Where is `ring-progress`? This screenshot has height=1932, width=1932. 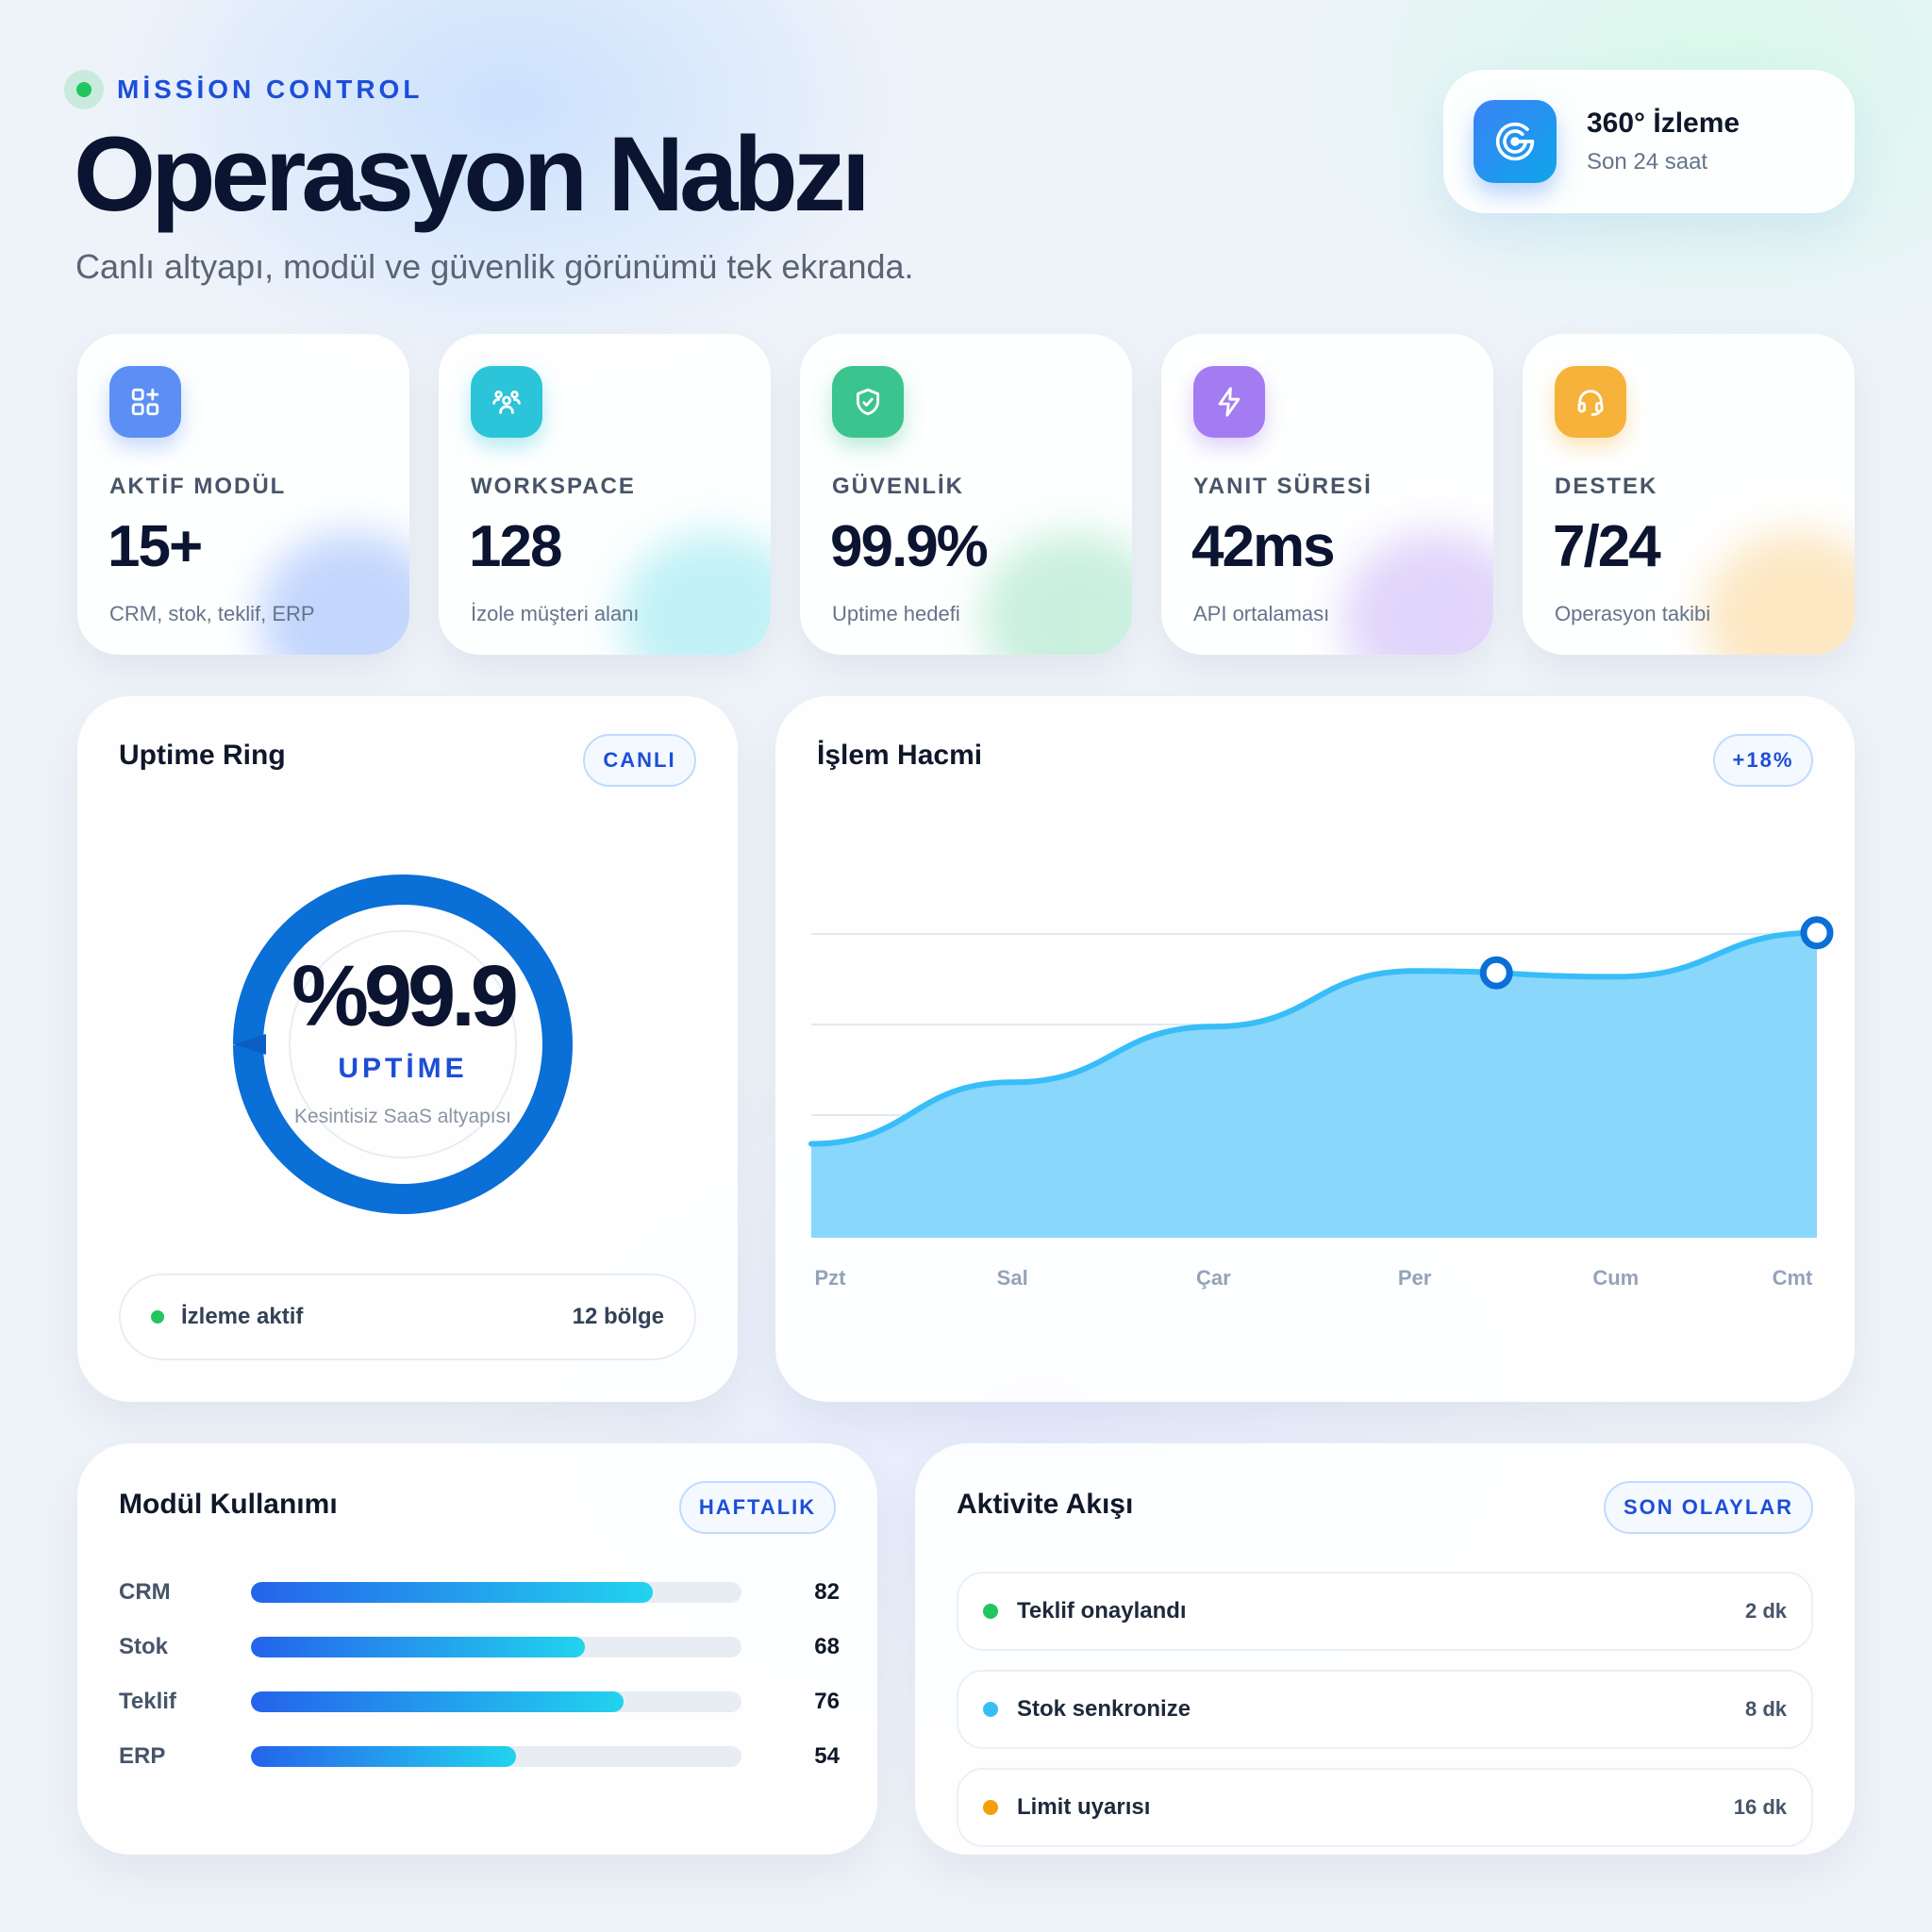 ring-progress is located at coordinates (403, 1044).